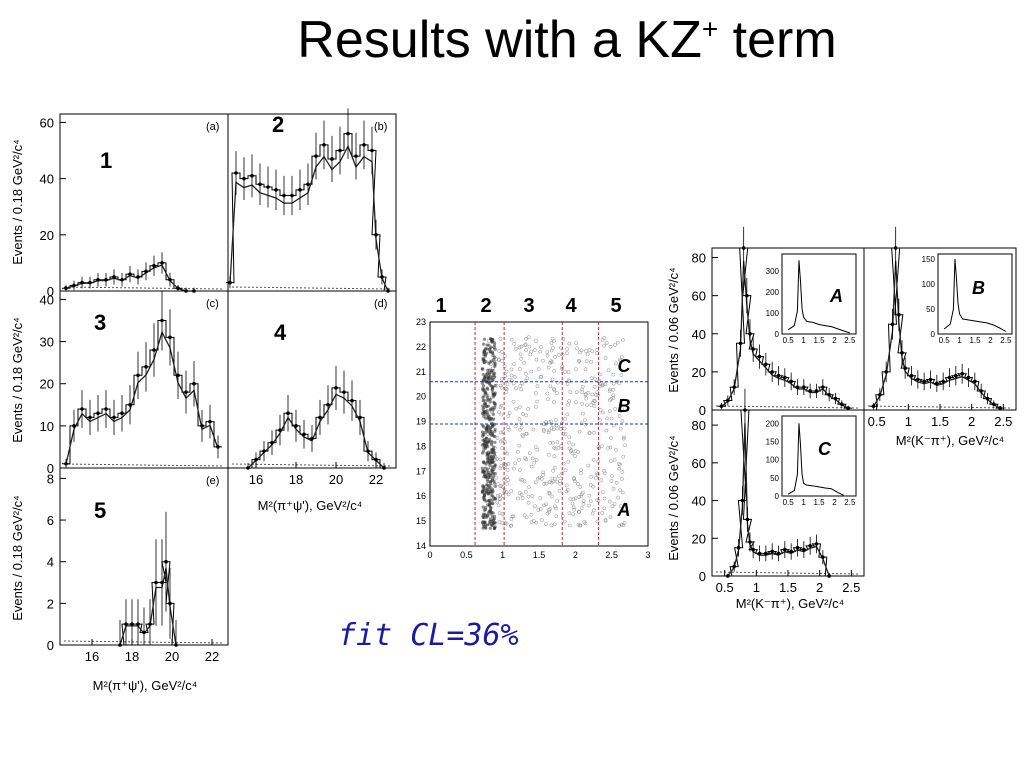 This screenshot has width=1024, height=768. What do you see at coordinates (309, 218) in the screenshot?
I see `fit-curve` at bounding box center [309, 218].